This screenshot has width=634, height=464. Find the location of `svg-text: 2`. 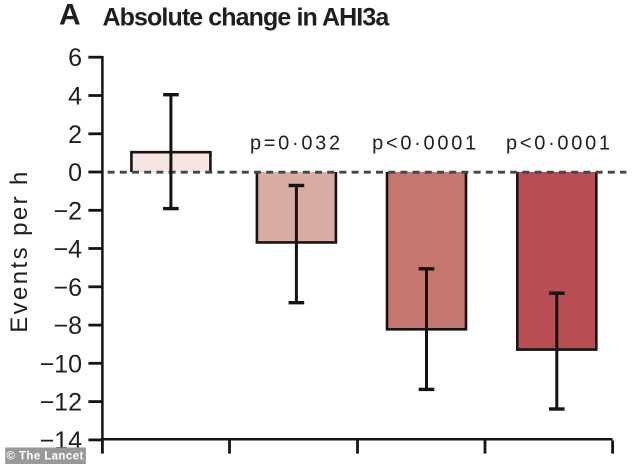

svg-text: 2 is located at coordinates (75, 135).